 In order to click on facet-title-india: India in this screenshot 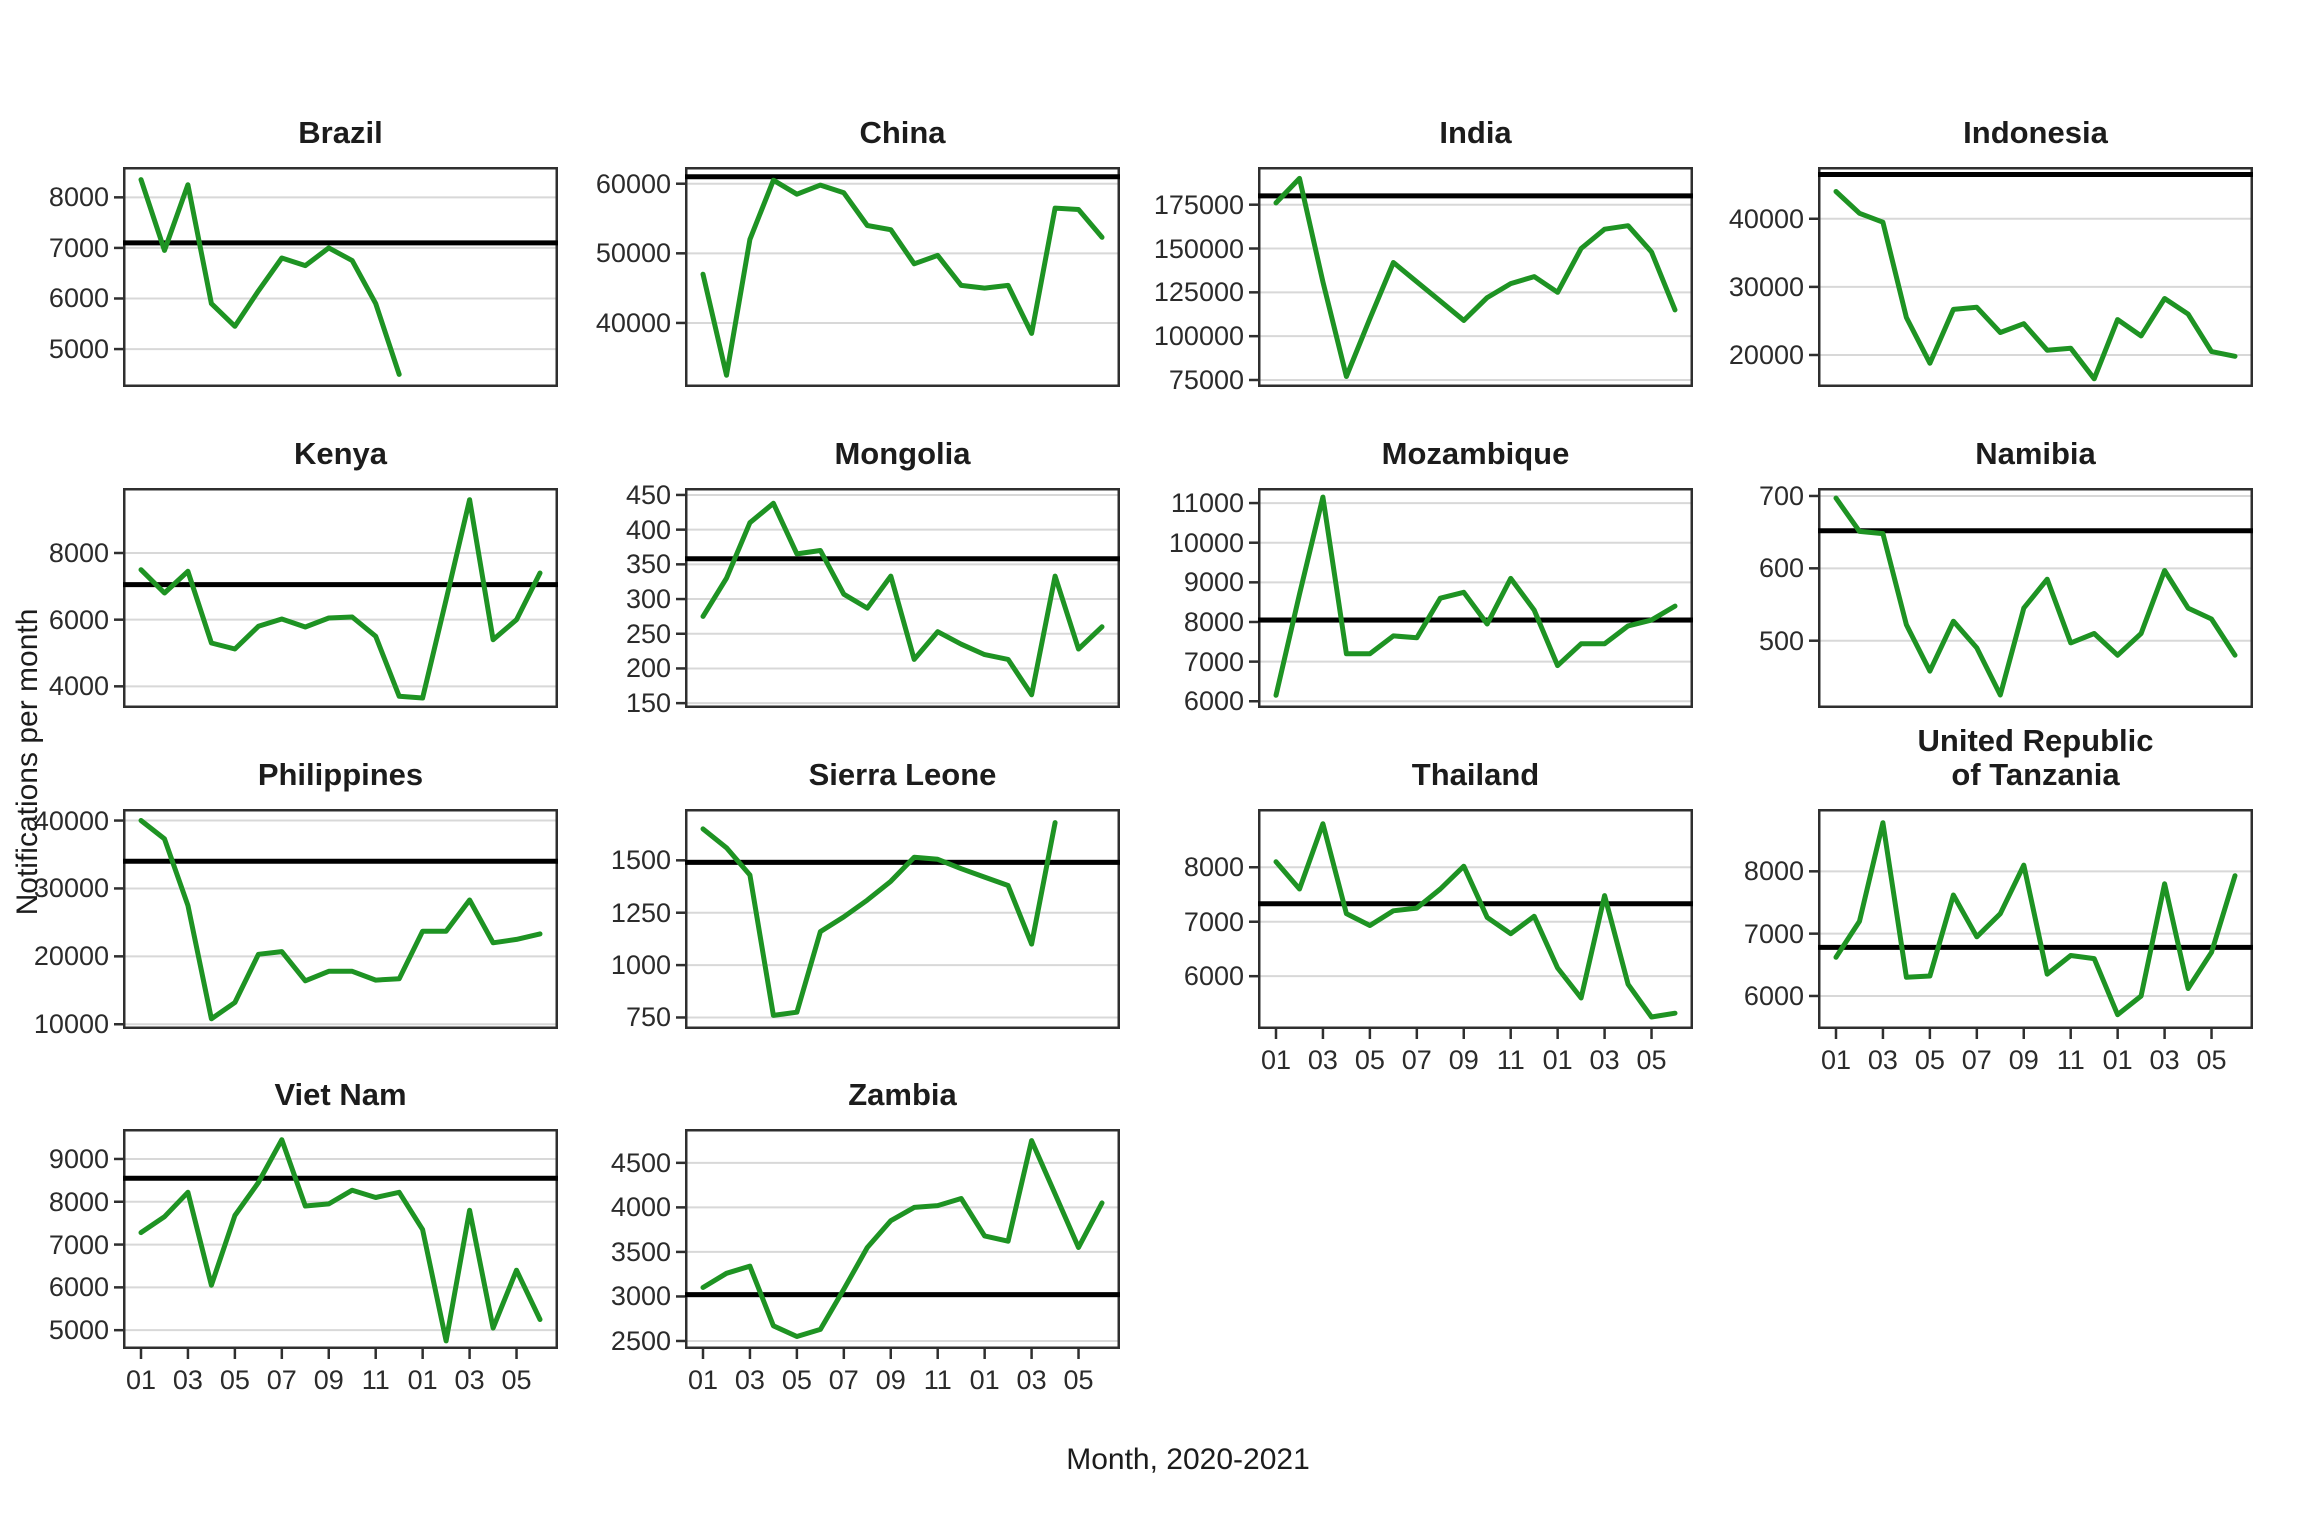, I will do `click(1475, 133)`.